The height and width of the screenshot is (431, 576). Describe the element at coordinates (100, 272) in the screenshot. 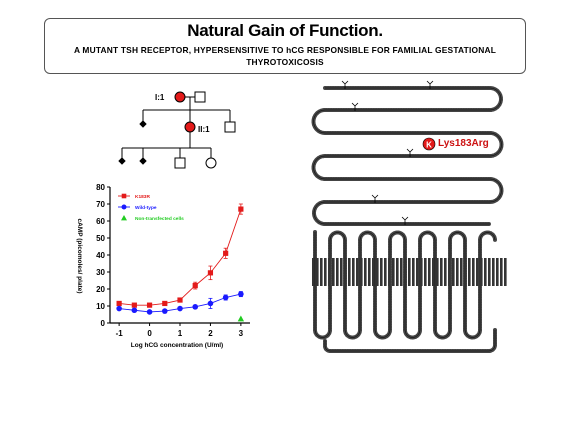

I see `y-tick-label: 30` at that location.